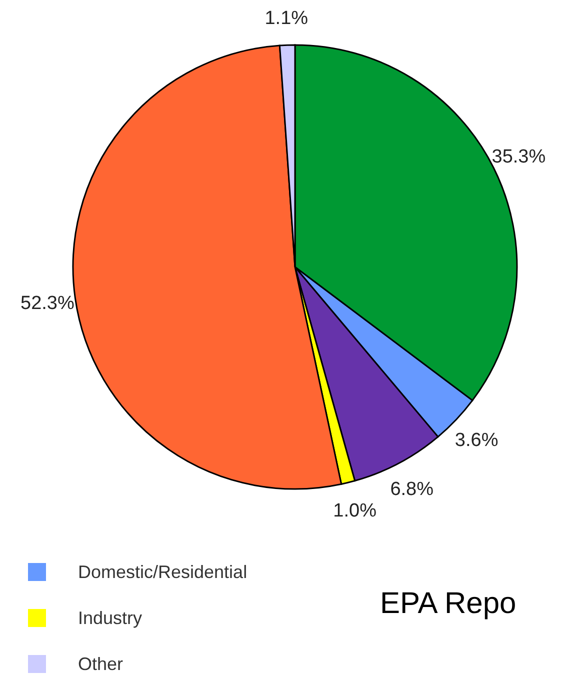  What do you see at coordinates (163, 572) in the screenshot?
I see `legend-label: Domestic/Residential` at bounding box center [163, 572].